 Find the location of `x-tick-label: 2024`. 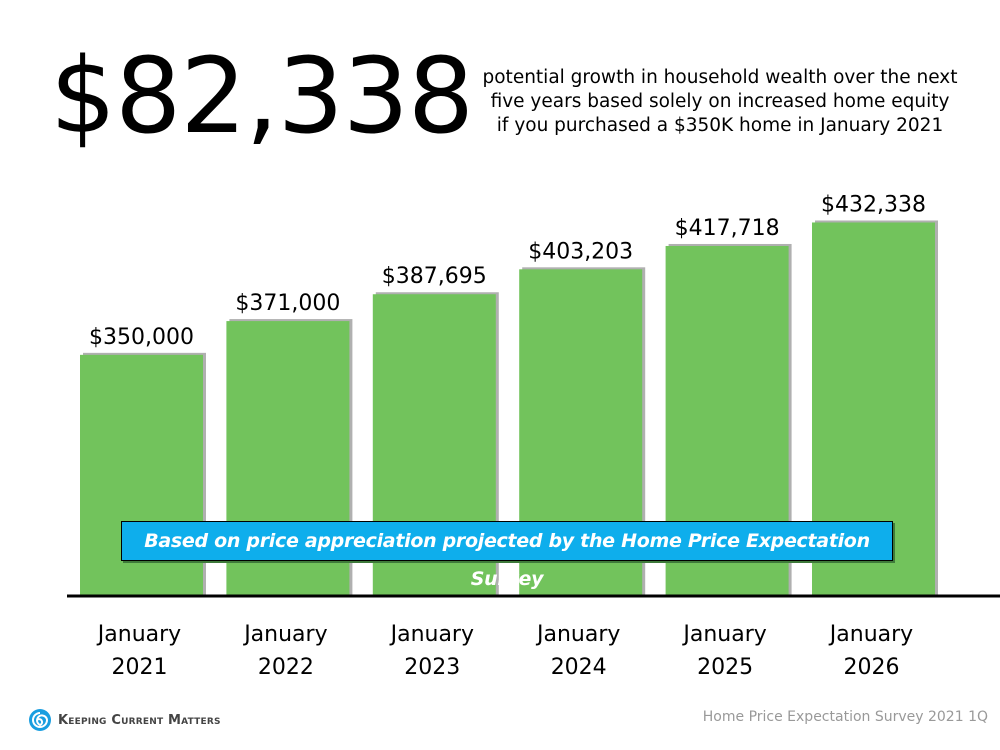

x-tick-label: 2024 is located at coordinates (579, 667).